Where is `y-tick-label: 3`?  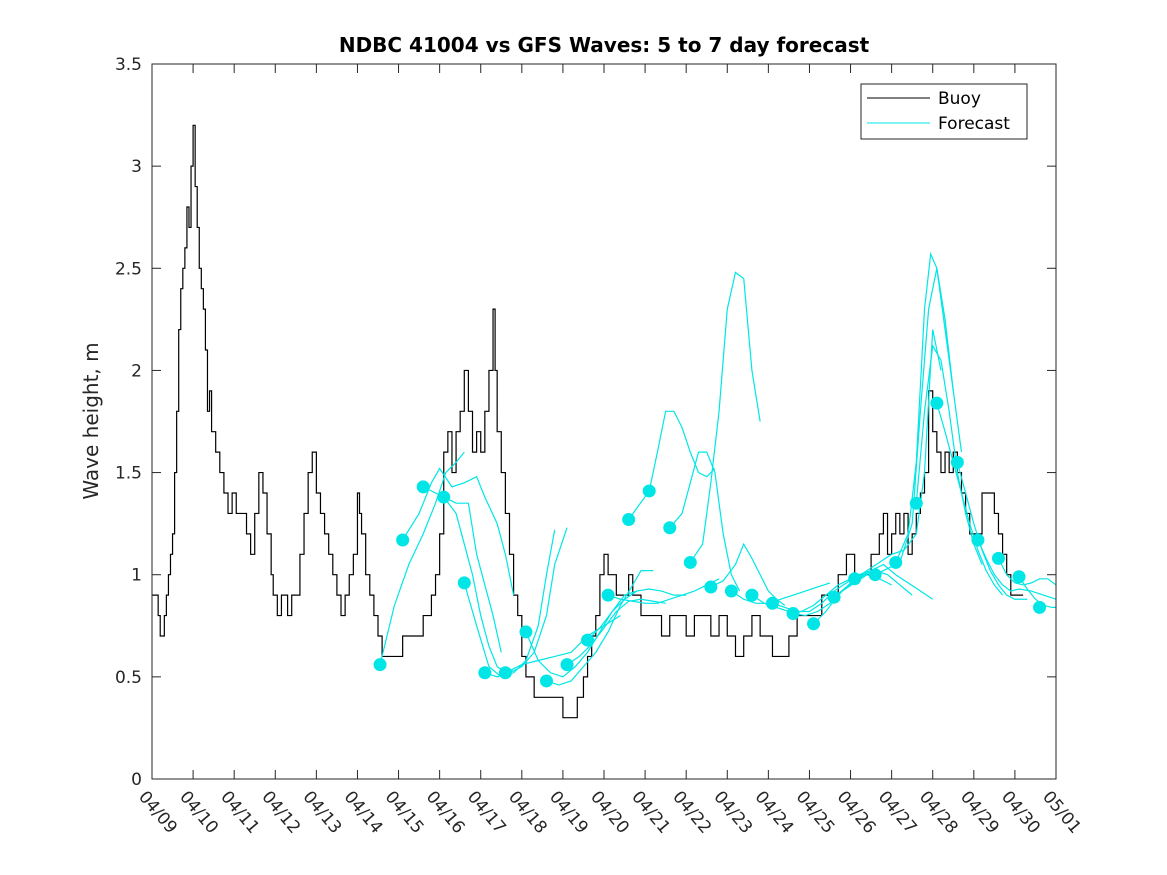 y-tick-label: 3 is located at coordinates (136, 167).